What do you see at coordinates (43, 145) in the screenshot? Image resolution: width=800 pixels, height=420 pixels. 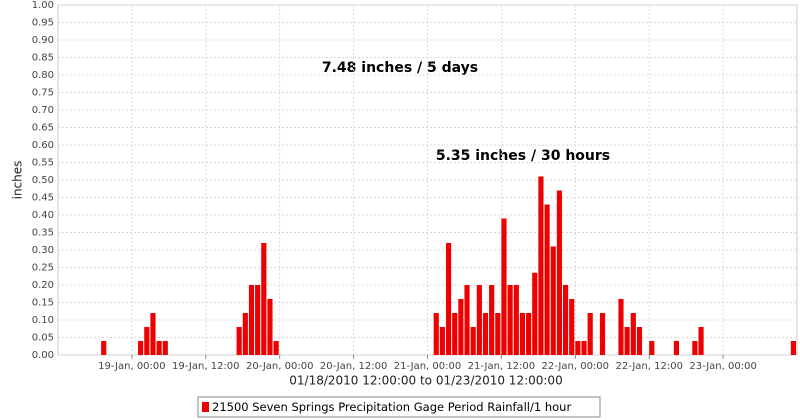 I see `y-tick-label: 0.60` at bounding box center [43, 145].